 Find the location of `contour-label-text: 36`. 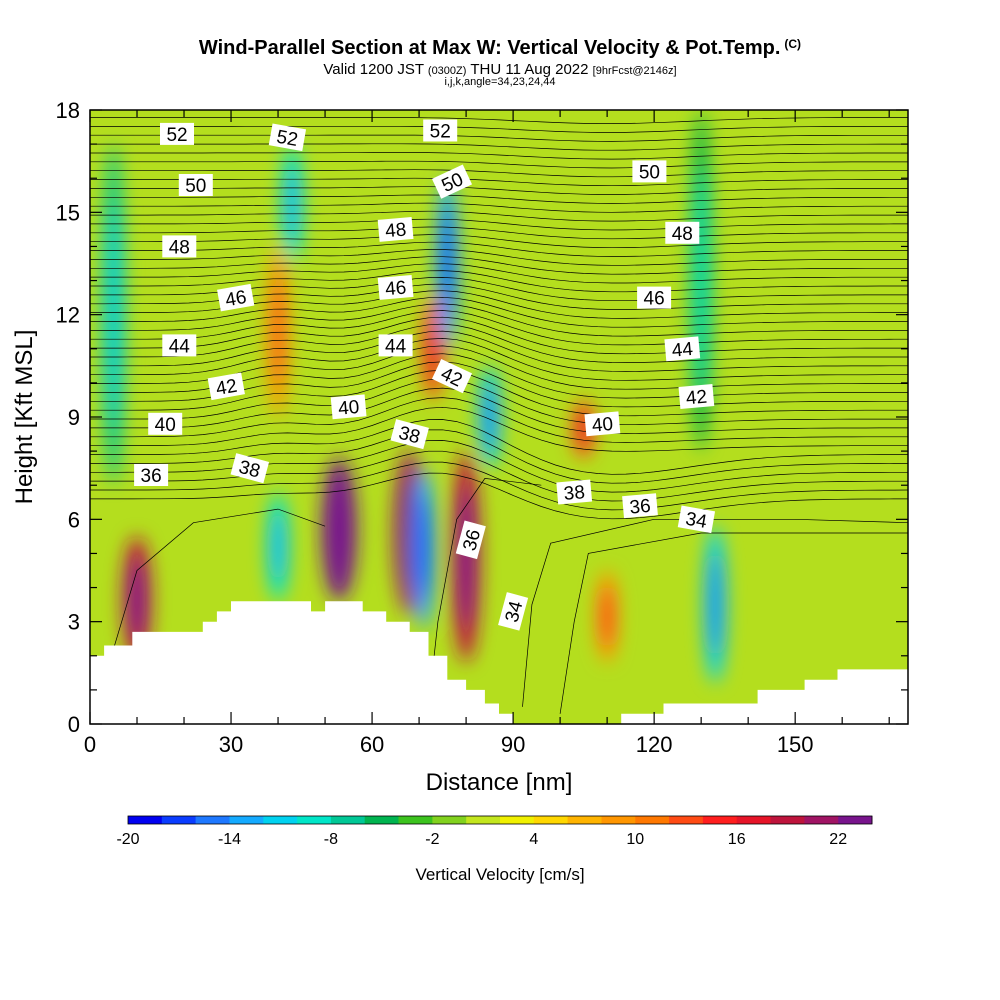

contour-label-text: 36 is located at coordinates (151, 476).